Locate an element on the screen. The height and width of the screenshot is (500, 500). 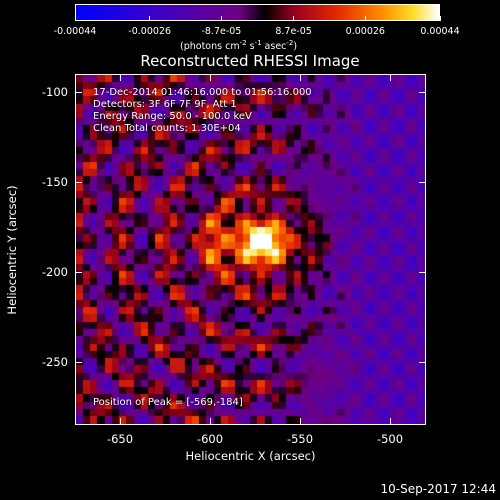
y-axis-label: Heliocentric Y (arcsec) is located at coordinates (12, 250).